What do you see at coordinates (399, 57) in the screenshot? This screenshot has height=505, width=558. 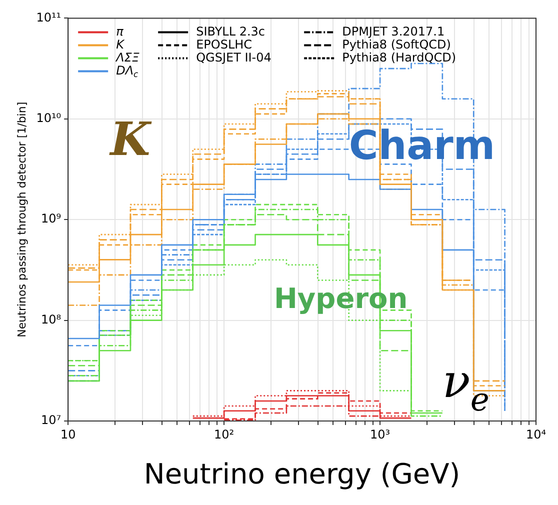 I see `legend-label: Pythia8 (HardQCD)` at bounding box center [399, 57].